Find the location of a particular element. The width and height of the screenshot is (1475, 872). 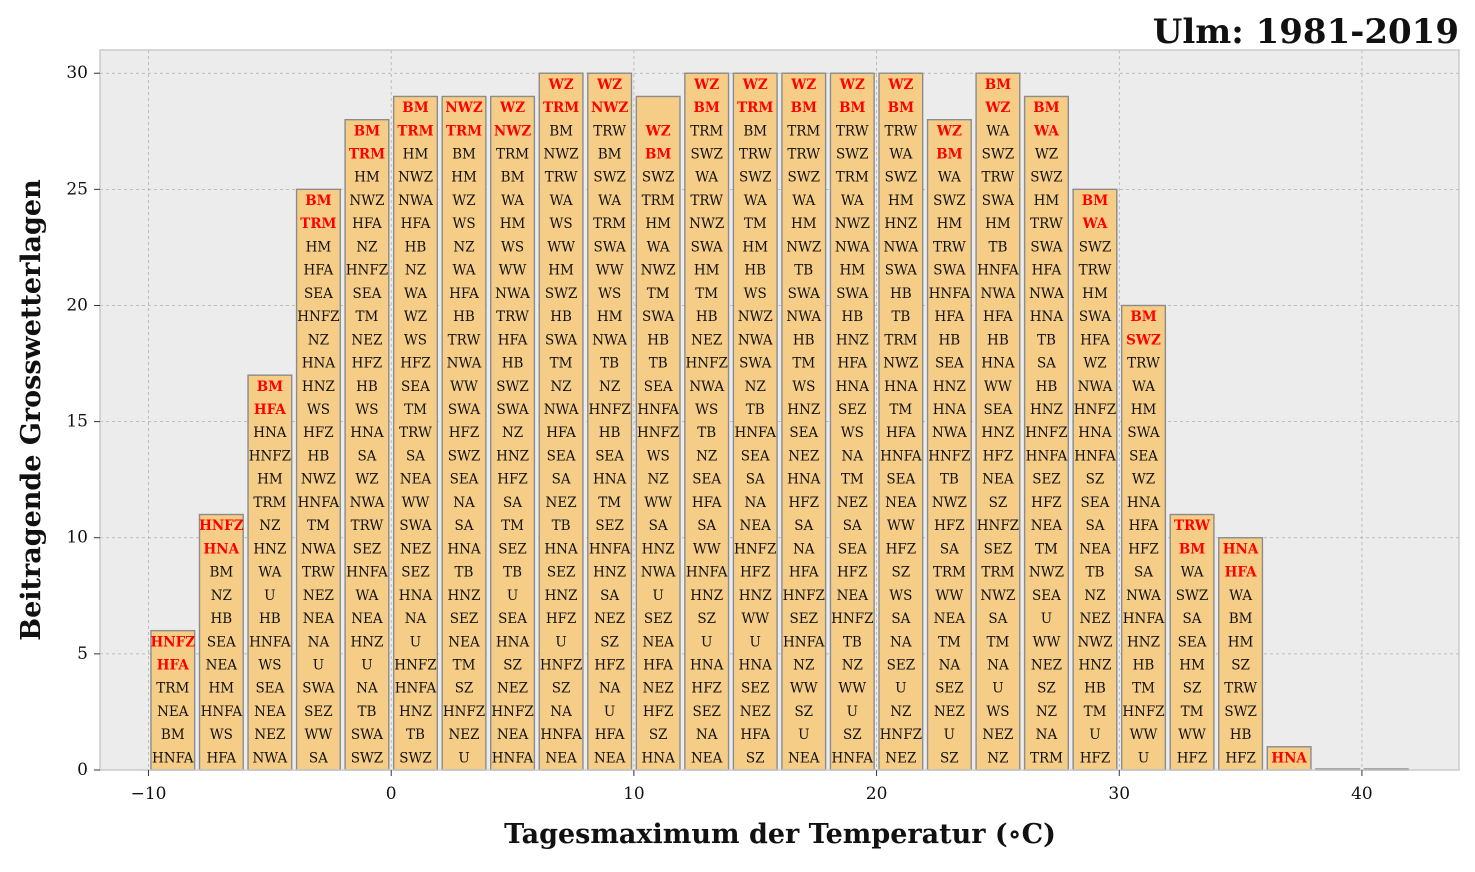

x-tick-label: 10 is located at coordinates (634, 794).